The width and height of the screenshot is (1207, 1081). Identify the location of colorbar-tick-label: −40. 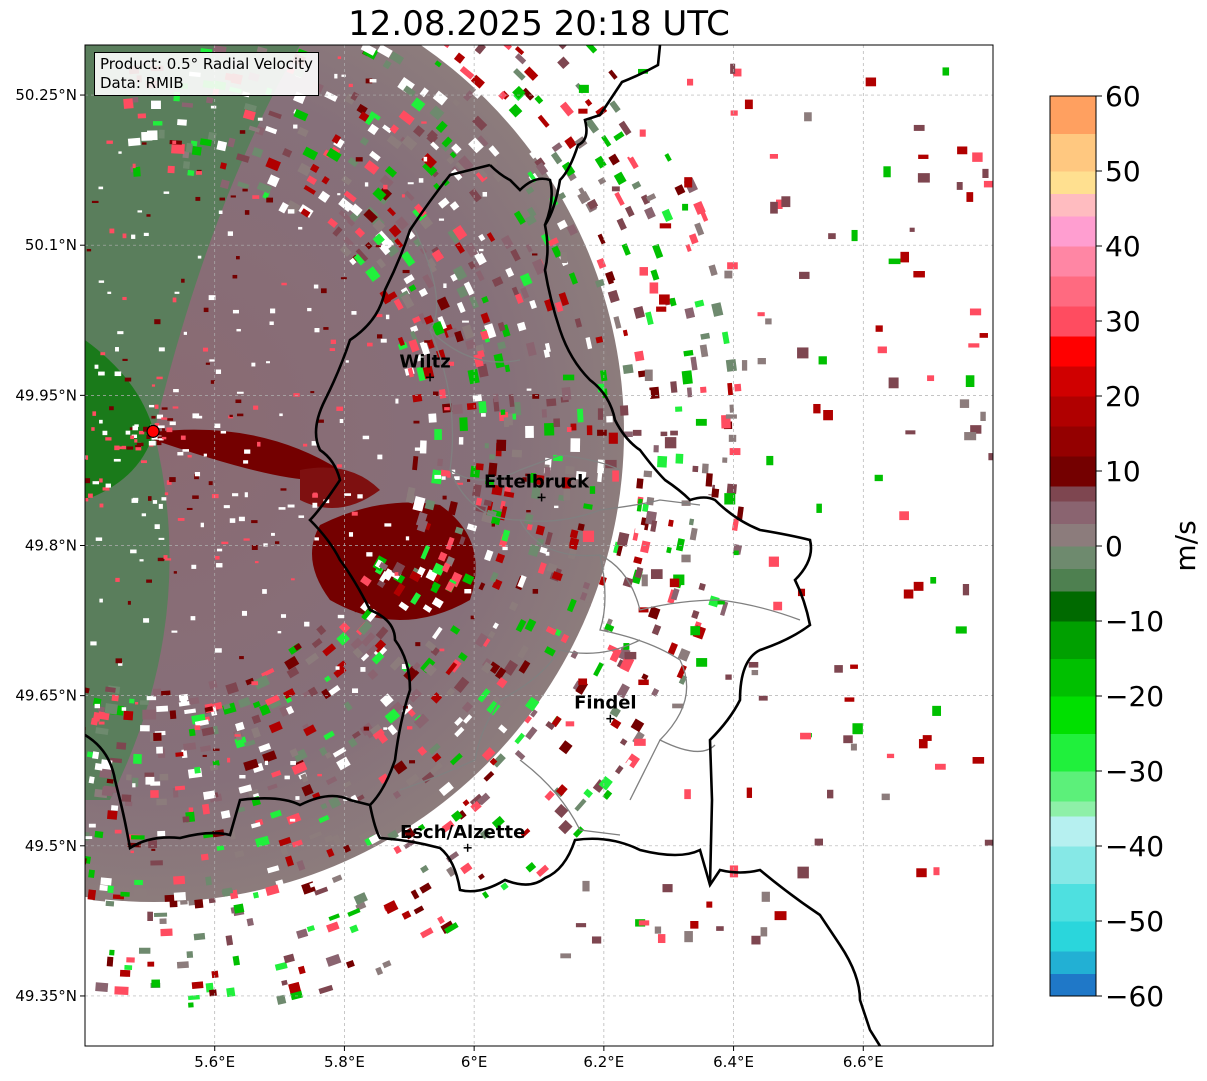
(1134, 846).